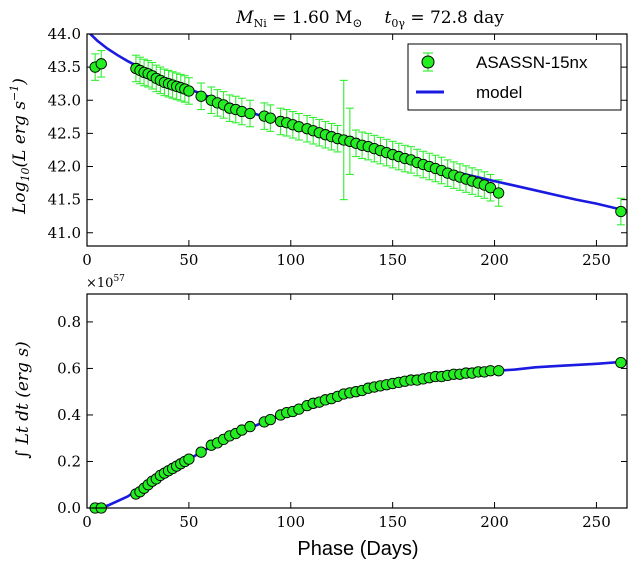 This screenshot has height=563, width=633. I want to click on top-ytick-label: 43.5, so click(64, 67).